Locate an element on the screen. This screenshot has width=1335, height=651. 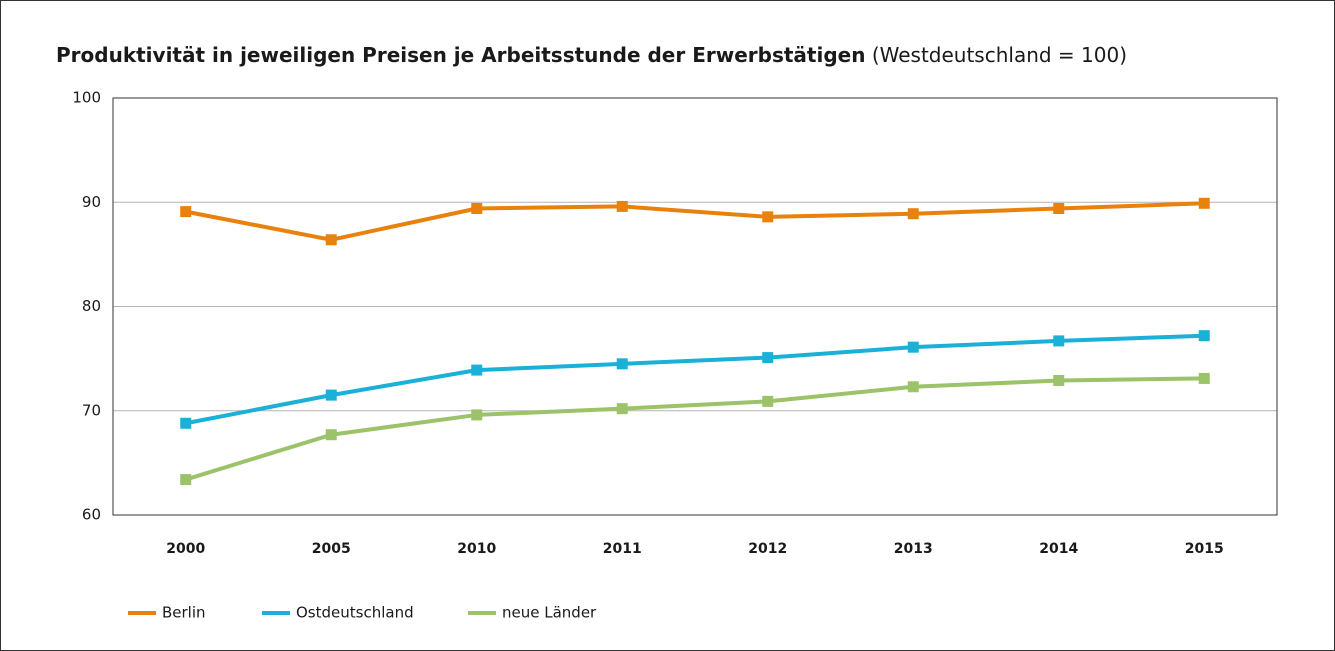
y-tick-label: 80 is located at coordinates (91, 306).